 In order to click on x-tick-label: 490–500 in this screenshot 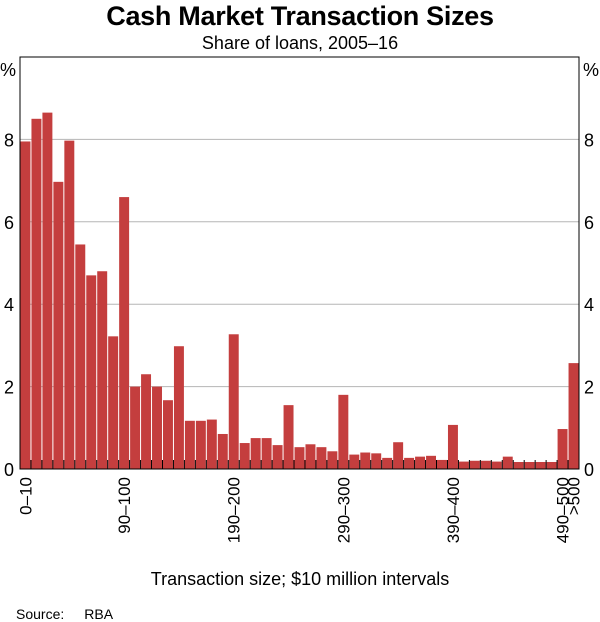, I will do `click(563, 510)`.